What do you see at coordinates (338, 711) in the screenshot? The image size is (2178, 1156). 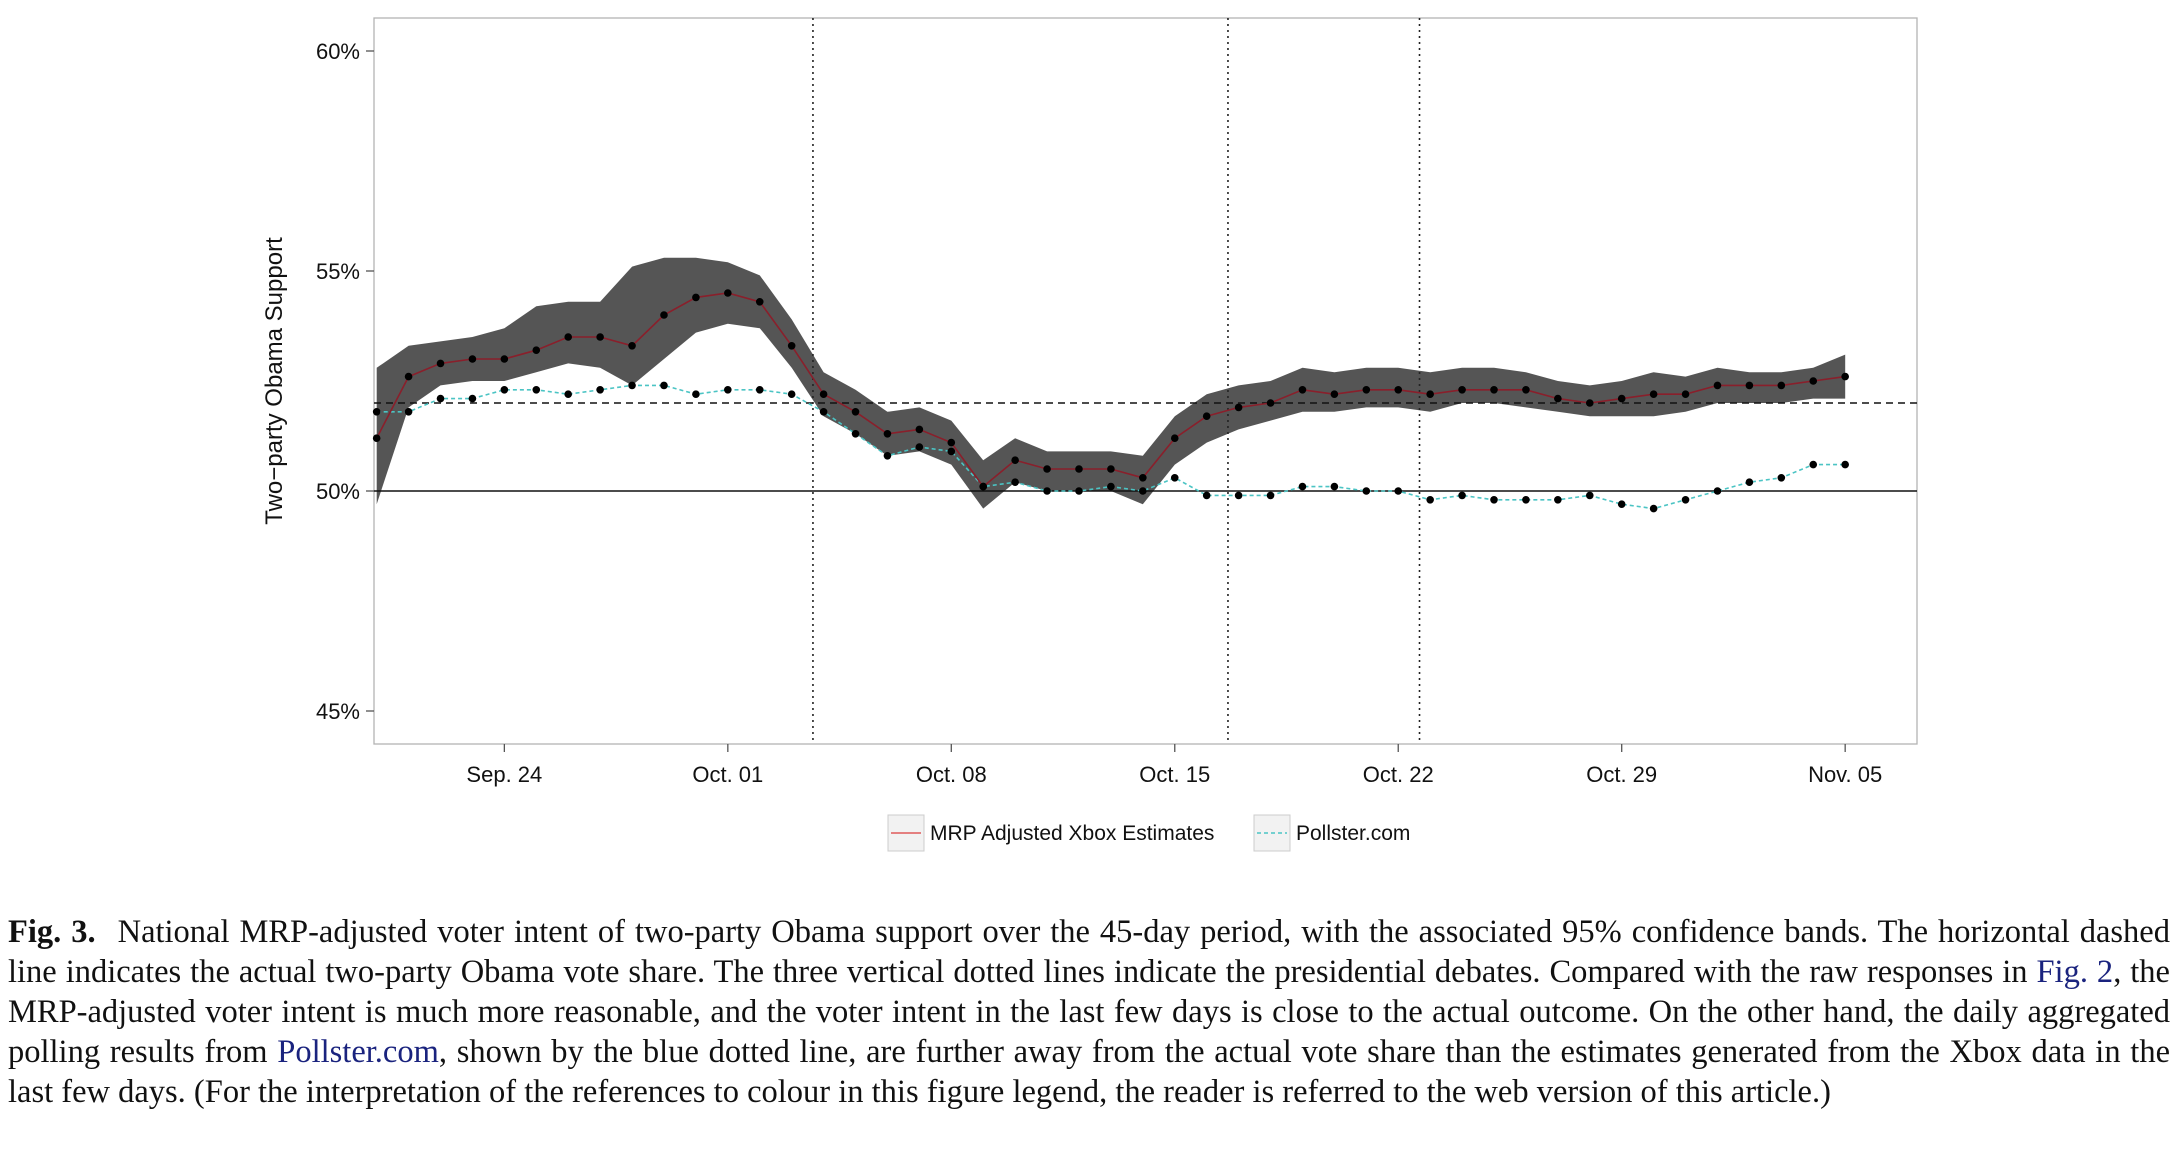 I see `y-tick-label: 45%` at bounding box center [338, 711].